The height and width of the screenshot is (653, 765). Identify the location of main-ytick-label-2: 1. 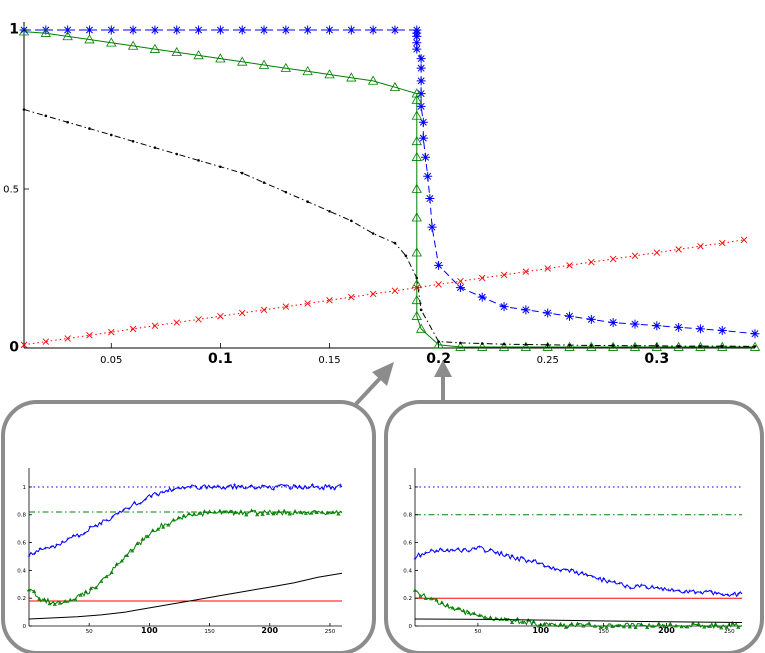
(14, 30).